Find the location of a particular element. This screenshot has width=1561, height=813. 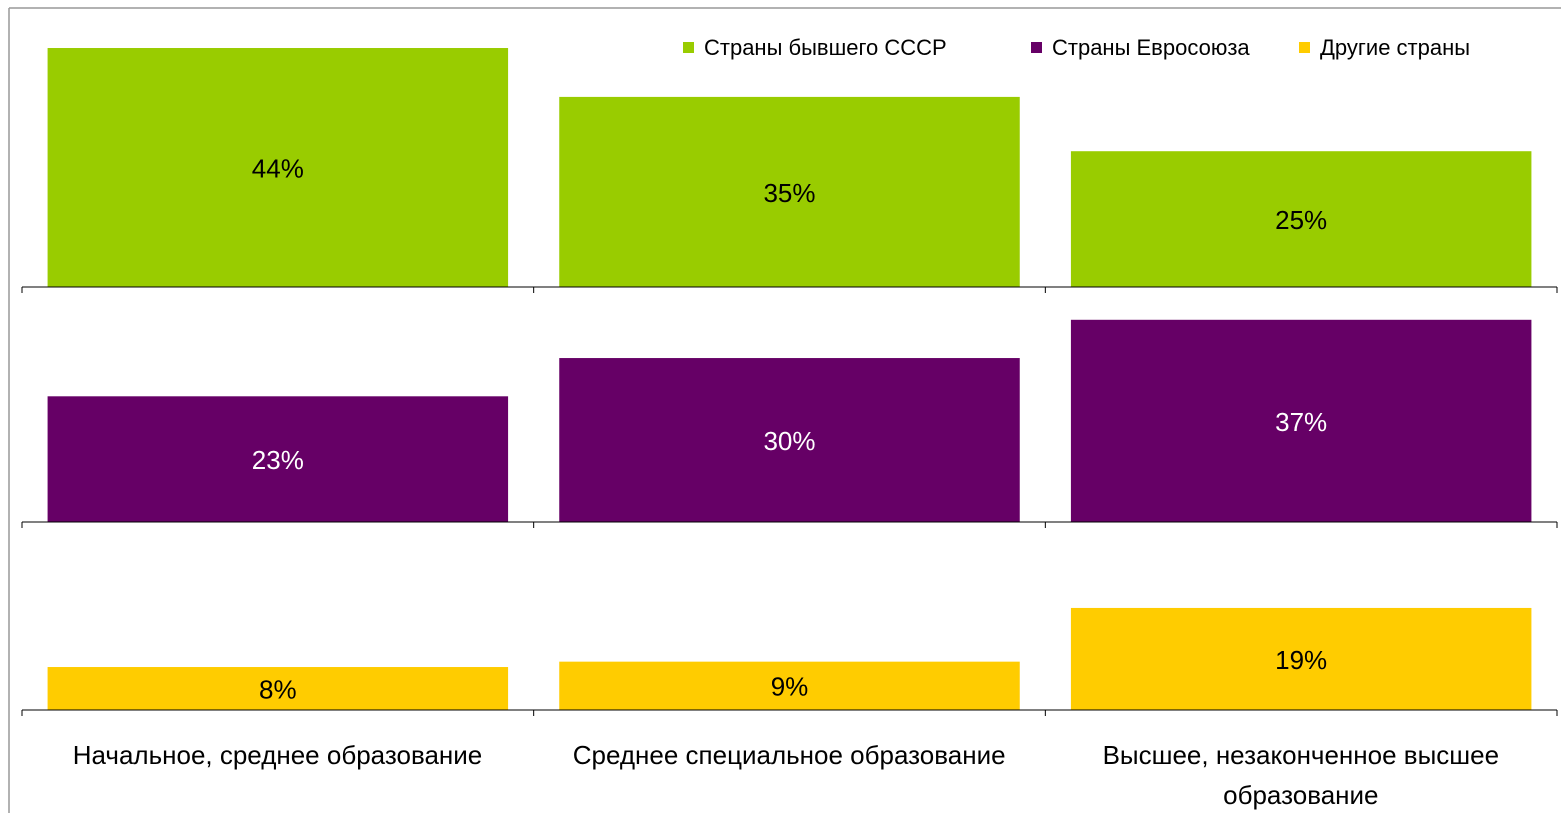

x-tick-label: Высшее, незаконченное высшее образование is located at coordinates (1301, 775).